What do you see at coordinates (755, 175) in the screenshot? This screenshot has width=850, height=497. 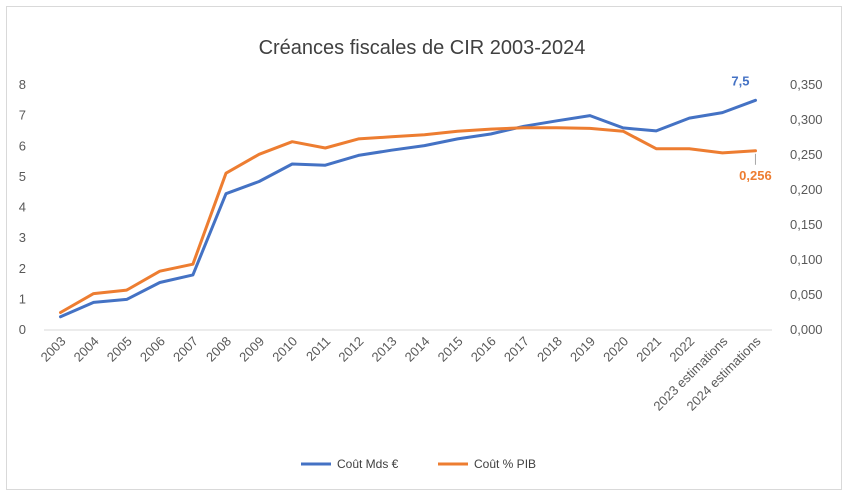 I see `data-label: 0,256` at bounding box center [755, 175].